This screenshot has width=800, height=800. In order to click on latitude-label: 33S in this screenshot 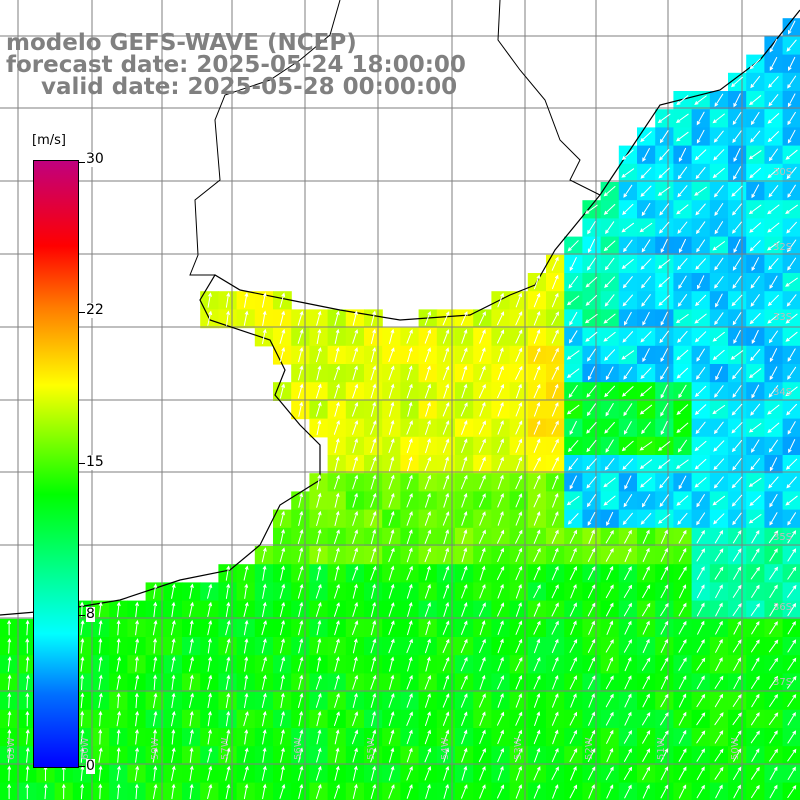, I will do `click(782, 317)`.